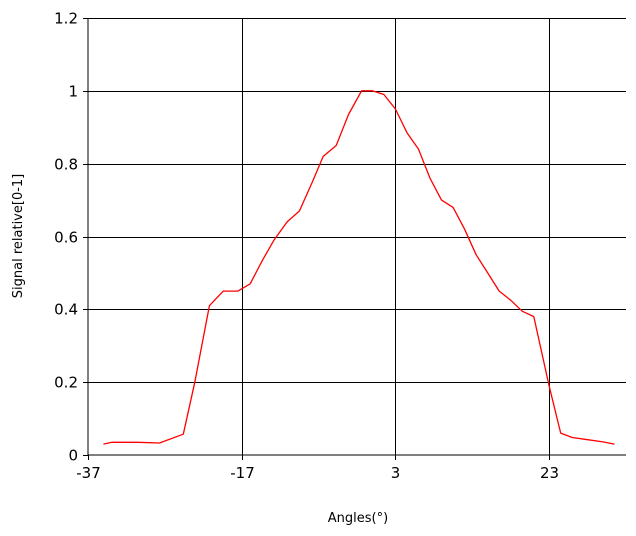 This screenshot has height=536, width=636. What do you see at coordinates (549, 473) in the screenshot?
I see `x-tick-label: 23` at bounding box center [549, 473].